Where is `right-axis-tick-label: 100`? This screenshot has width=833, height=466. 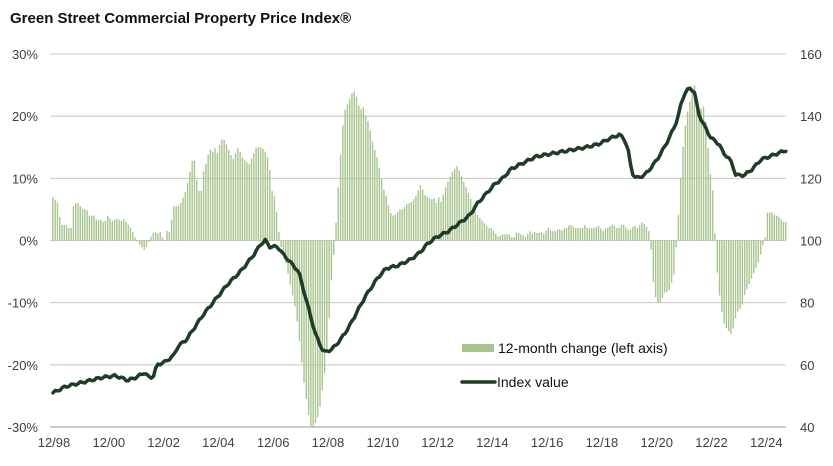
right-axis-tick-label: 100 is located at coordinates (811, 241).